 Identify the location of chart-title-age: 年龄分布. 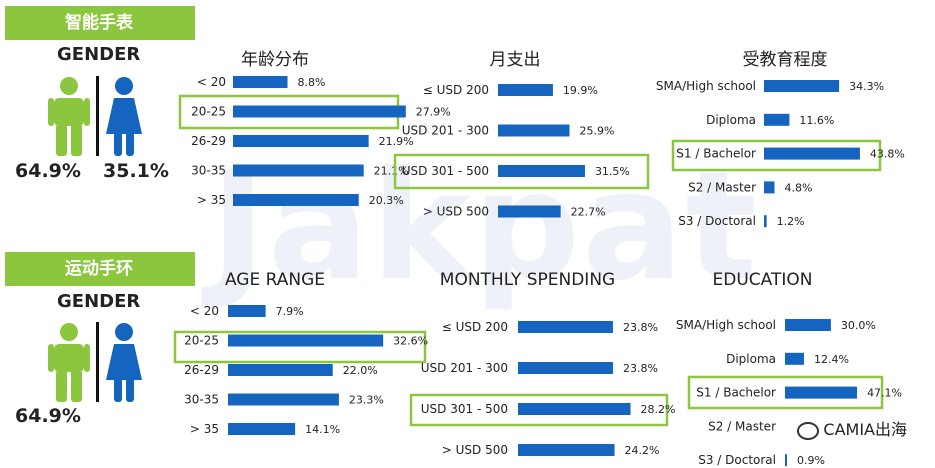
(275, 60).